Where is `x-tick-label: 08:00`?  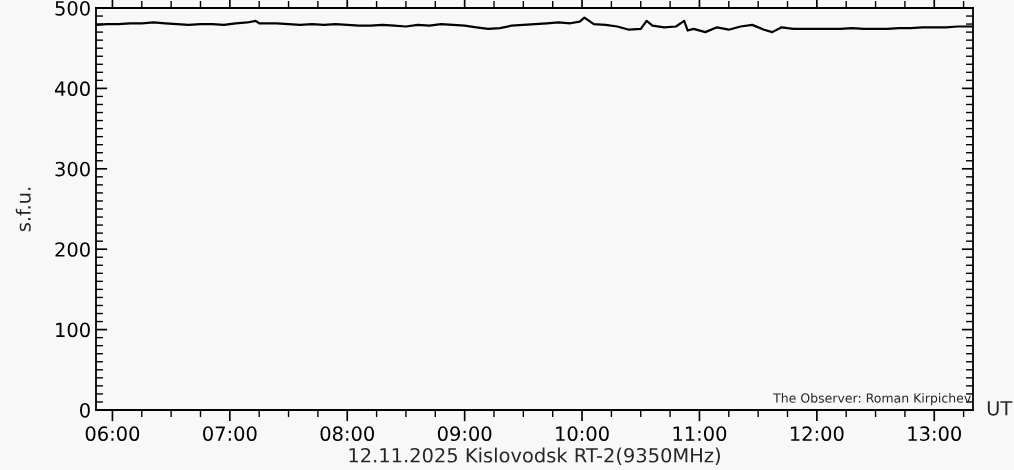 x-tick-label: 08:00 is located at coordinates (347, 434).